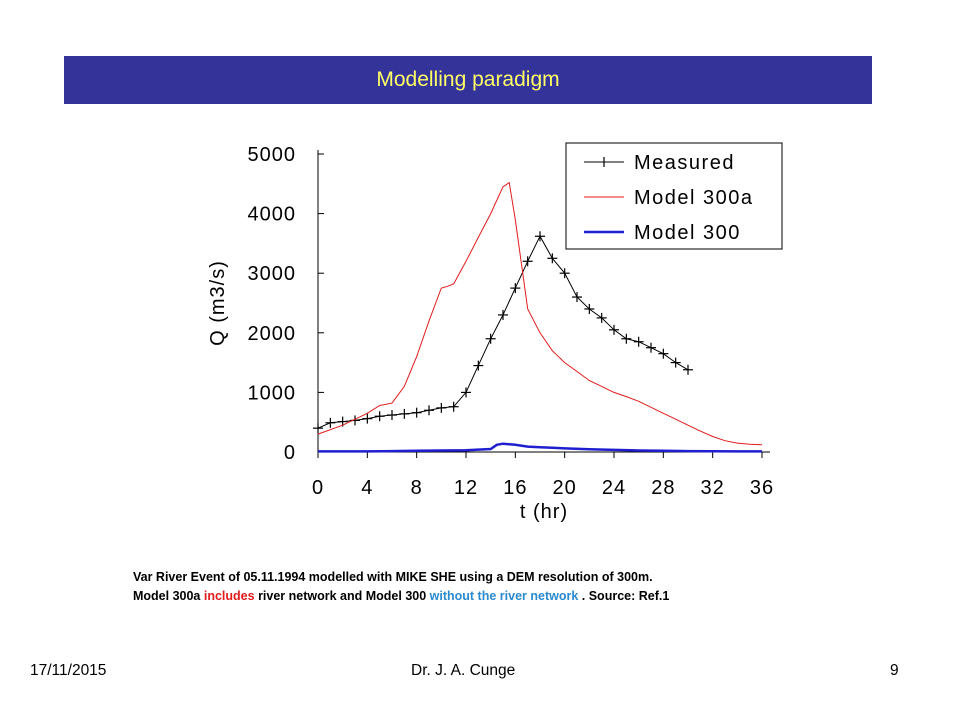 This screenshot has width=960, height=720. What do you see at coordinates (272, 334) in the screenshot?
I see `y-tick-label: 2000` at bounding box center [272, 334].